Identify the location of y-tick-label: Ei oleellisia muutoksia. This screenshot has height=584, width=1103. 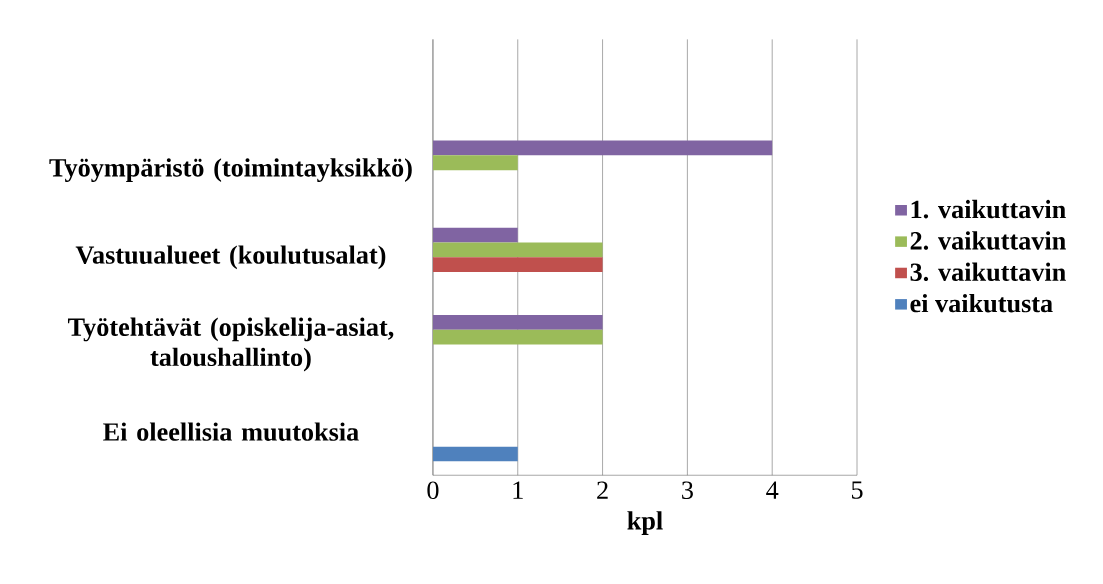
(231, 431).